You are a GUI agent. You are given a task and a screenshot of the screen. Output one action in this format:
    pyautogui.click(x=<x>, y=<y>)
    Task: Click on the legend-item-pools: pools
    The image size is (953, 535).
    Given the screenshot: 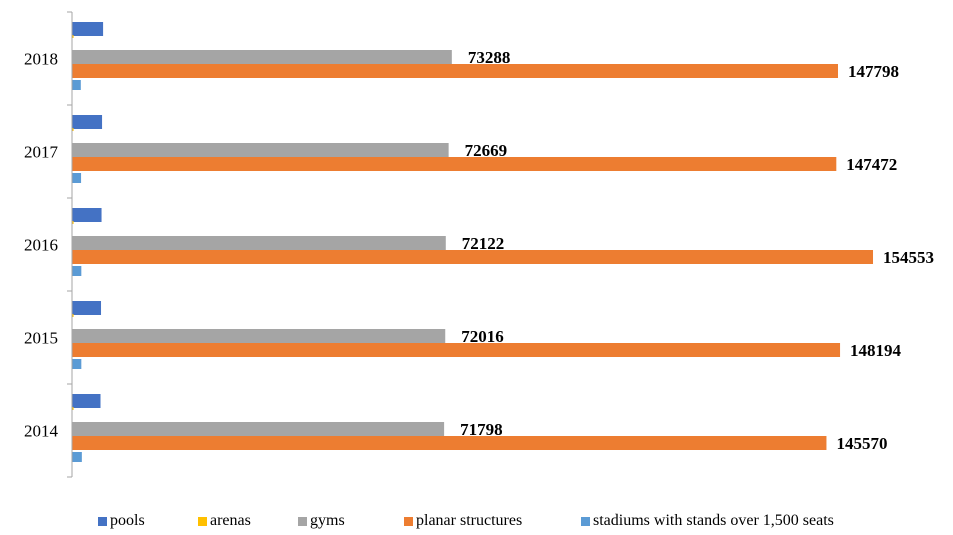 What is the action you would take?
    pyautogui.click(x=121, y=521)
    